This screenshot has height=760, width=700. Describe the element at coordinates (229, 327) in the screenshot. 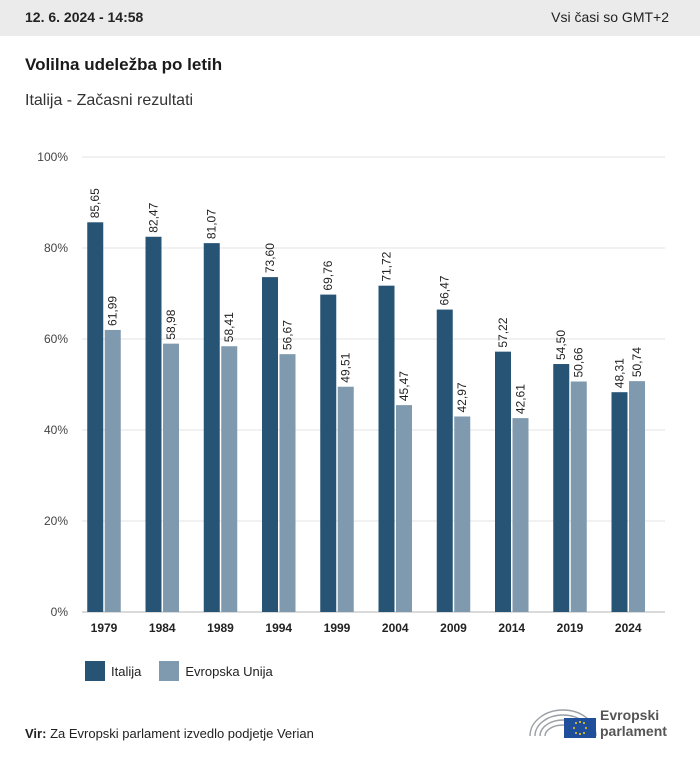

I see `data-label: 58,41` at that location.